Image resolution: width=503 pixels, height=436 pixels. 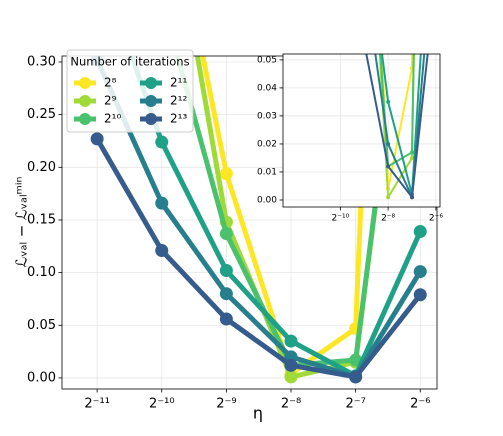 I want to click on legend-label: 2¹⁰, so click(x=112, y=119).